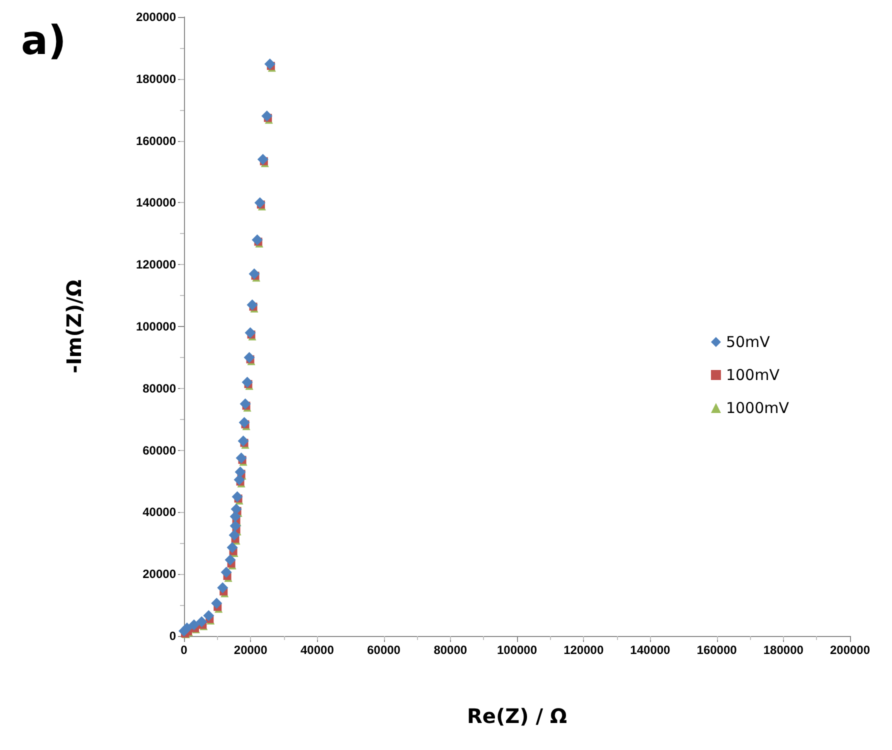  Describe the element at coordinates (156, 265) in the screenshot. I see `y-tick-label: 120000` at that location.